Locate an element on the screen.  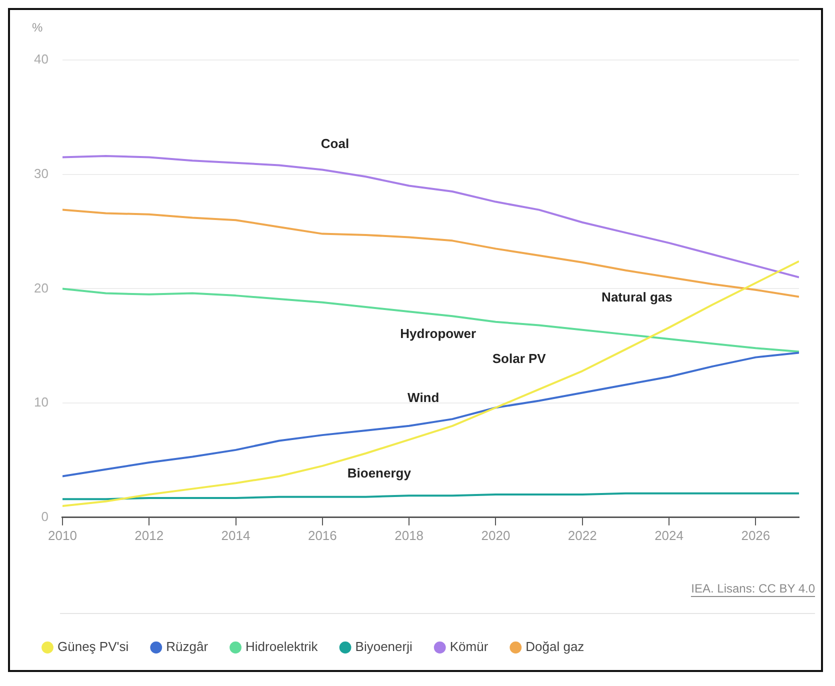
legend-label: Doğal gaz is located at coordinates (555, 646).